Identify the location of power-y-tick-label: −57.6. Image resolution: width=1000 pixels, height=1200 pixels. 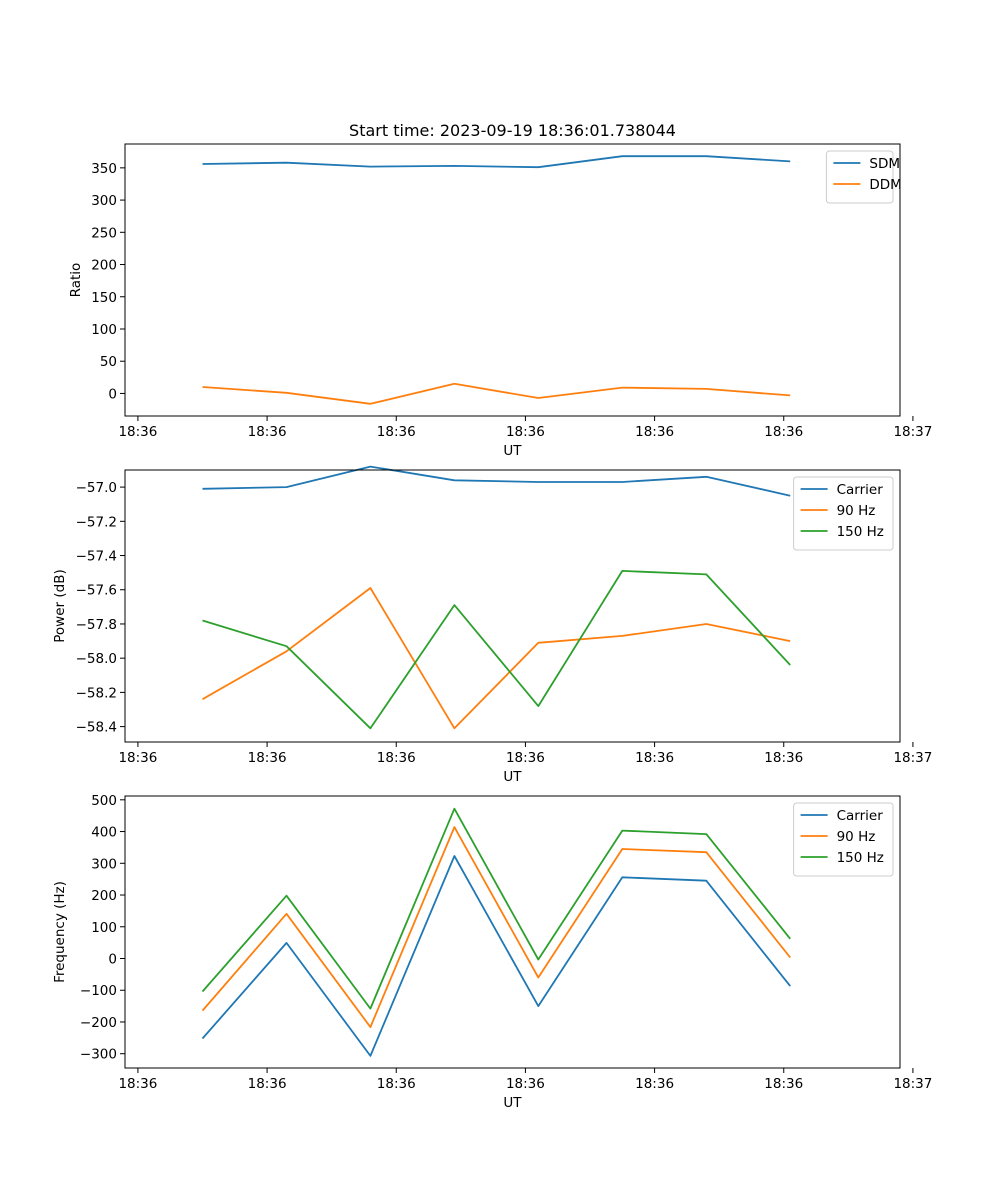
(96, 591).